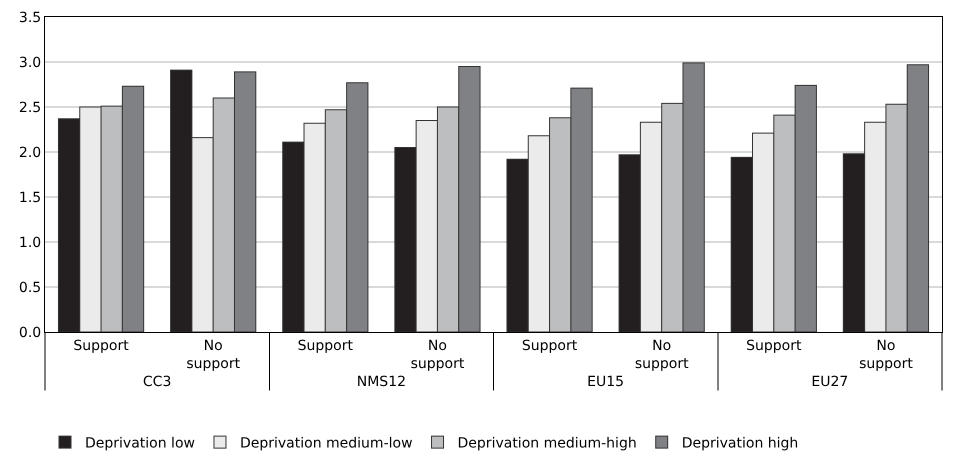 The height and width of the screenshot is (468, 953). I want to click on y-tick-label: 0.0, so click(30, 332).